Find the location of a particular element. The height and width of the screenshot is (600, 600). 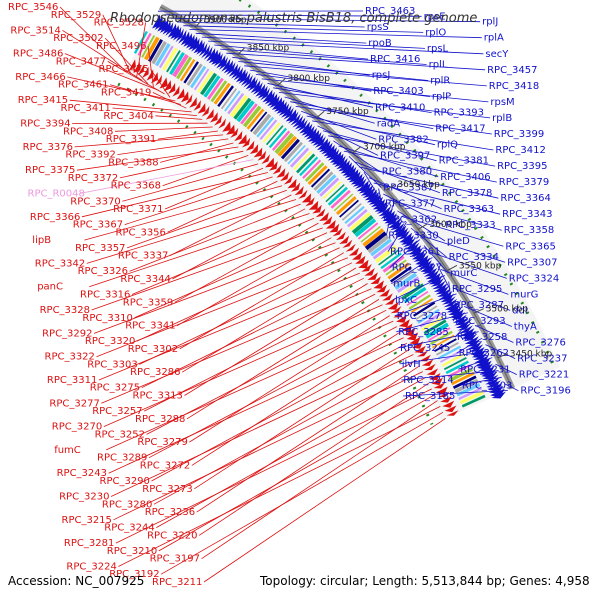

gene-label-reverse: RPC_3367 is located at coordinates (98, 225).